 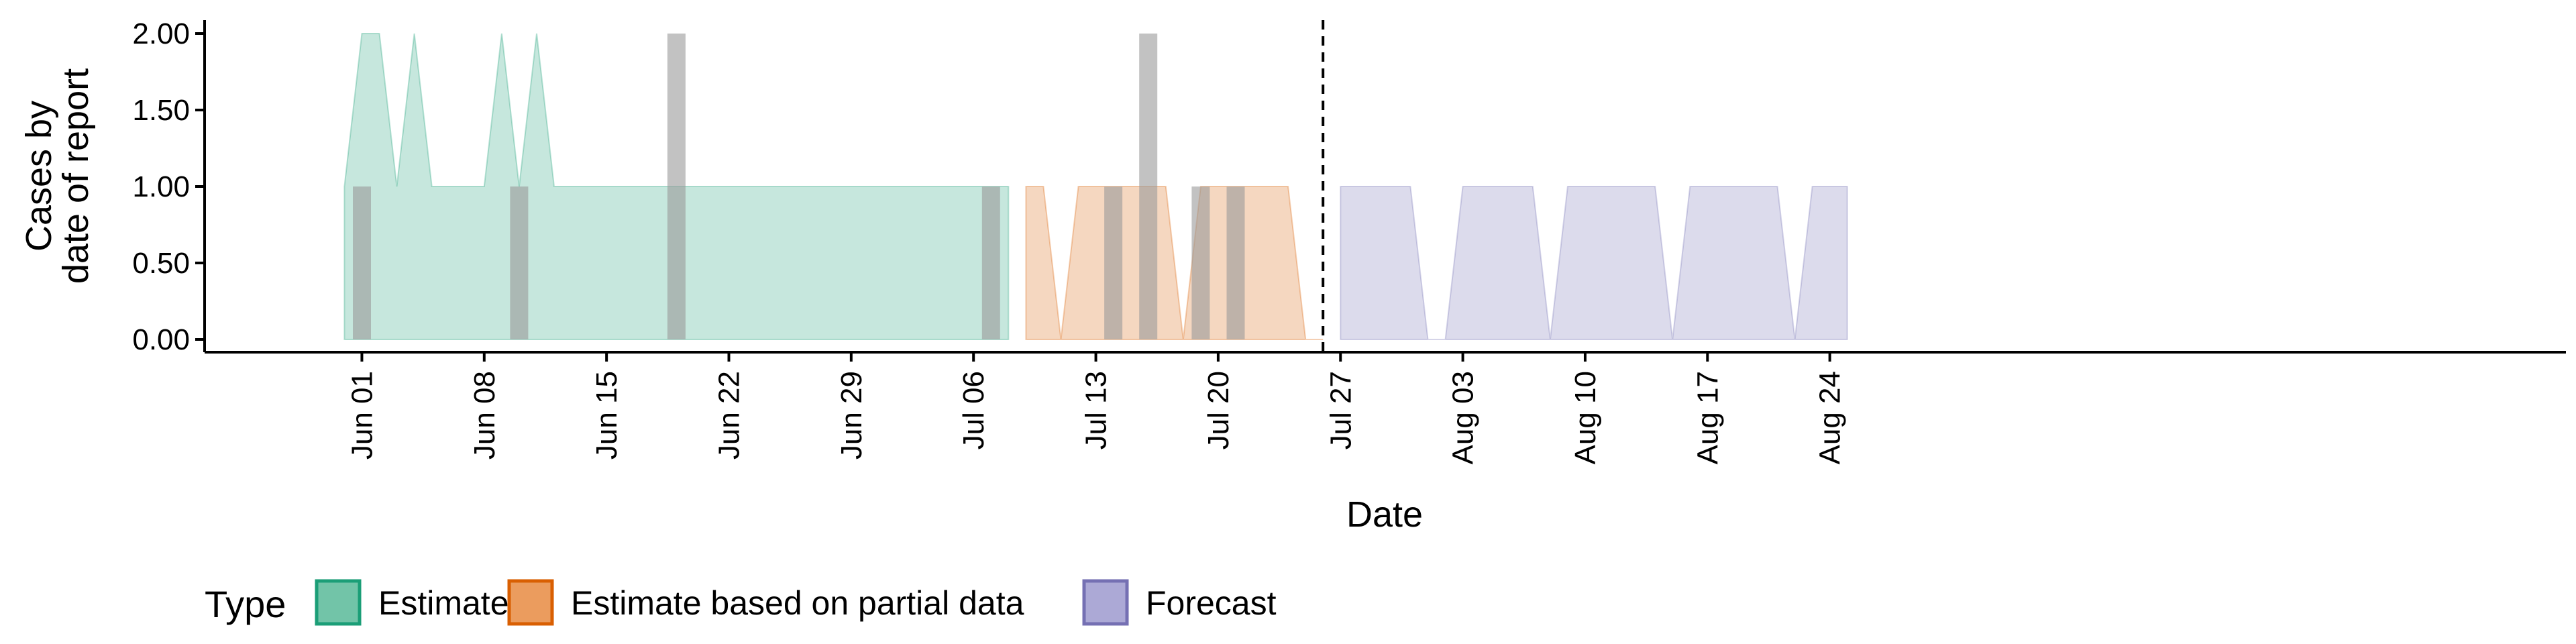 I want to click on x-tick-label-10: Aug 10, so click(x=1585, y=417).